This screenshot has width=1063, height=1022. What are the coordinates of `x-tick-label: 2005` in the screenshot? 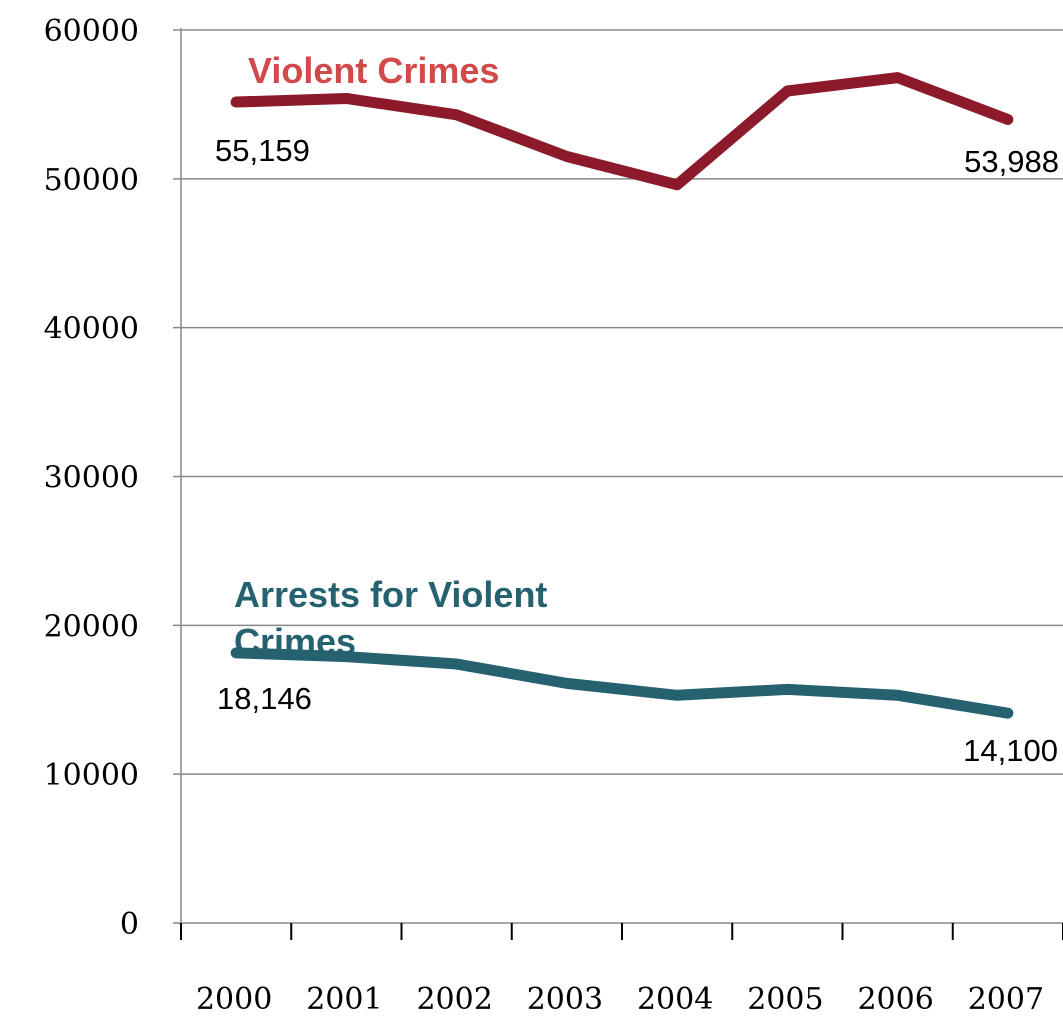 It's located at (785, 999).